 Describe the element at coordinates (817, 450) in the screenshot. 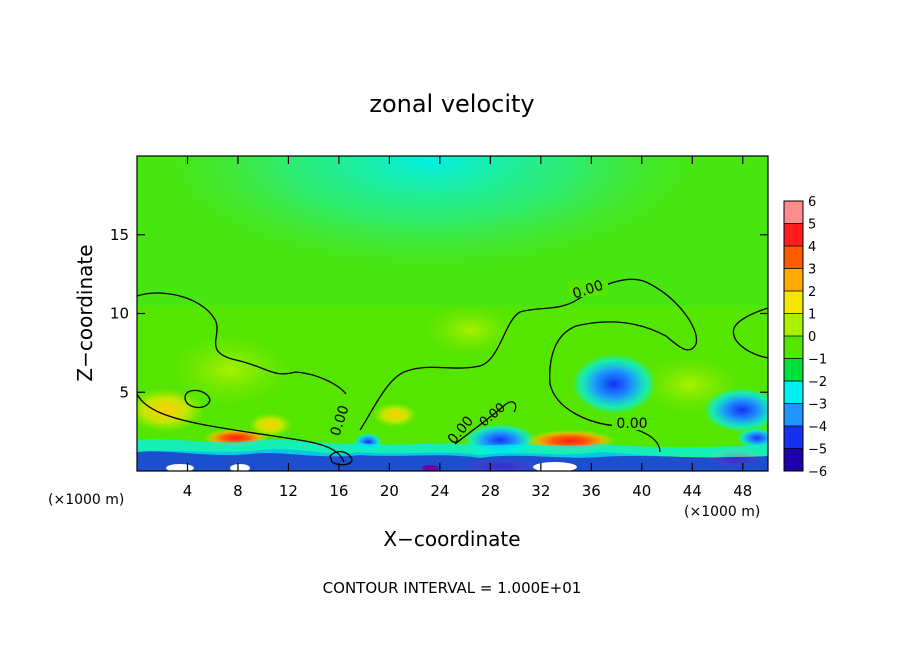

I see `colorbar-label: −5` at that location.